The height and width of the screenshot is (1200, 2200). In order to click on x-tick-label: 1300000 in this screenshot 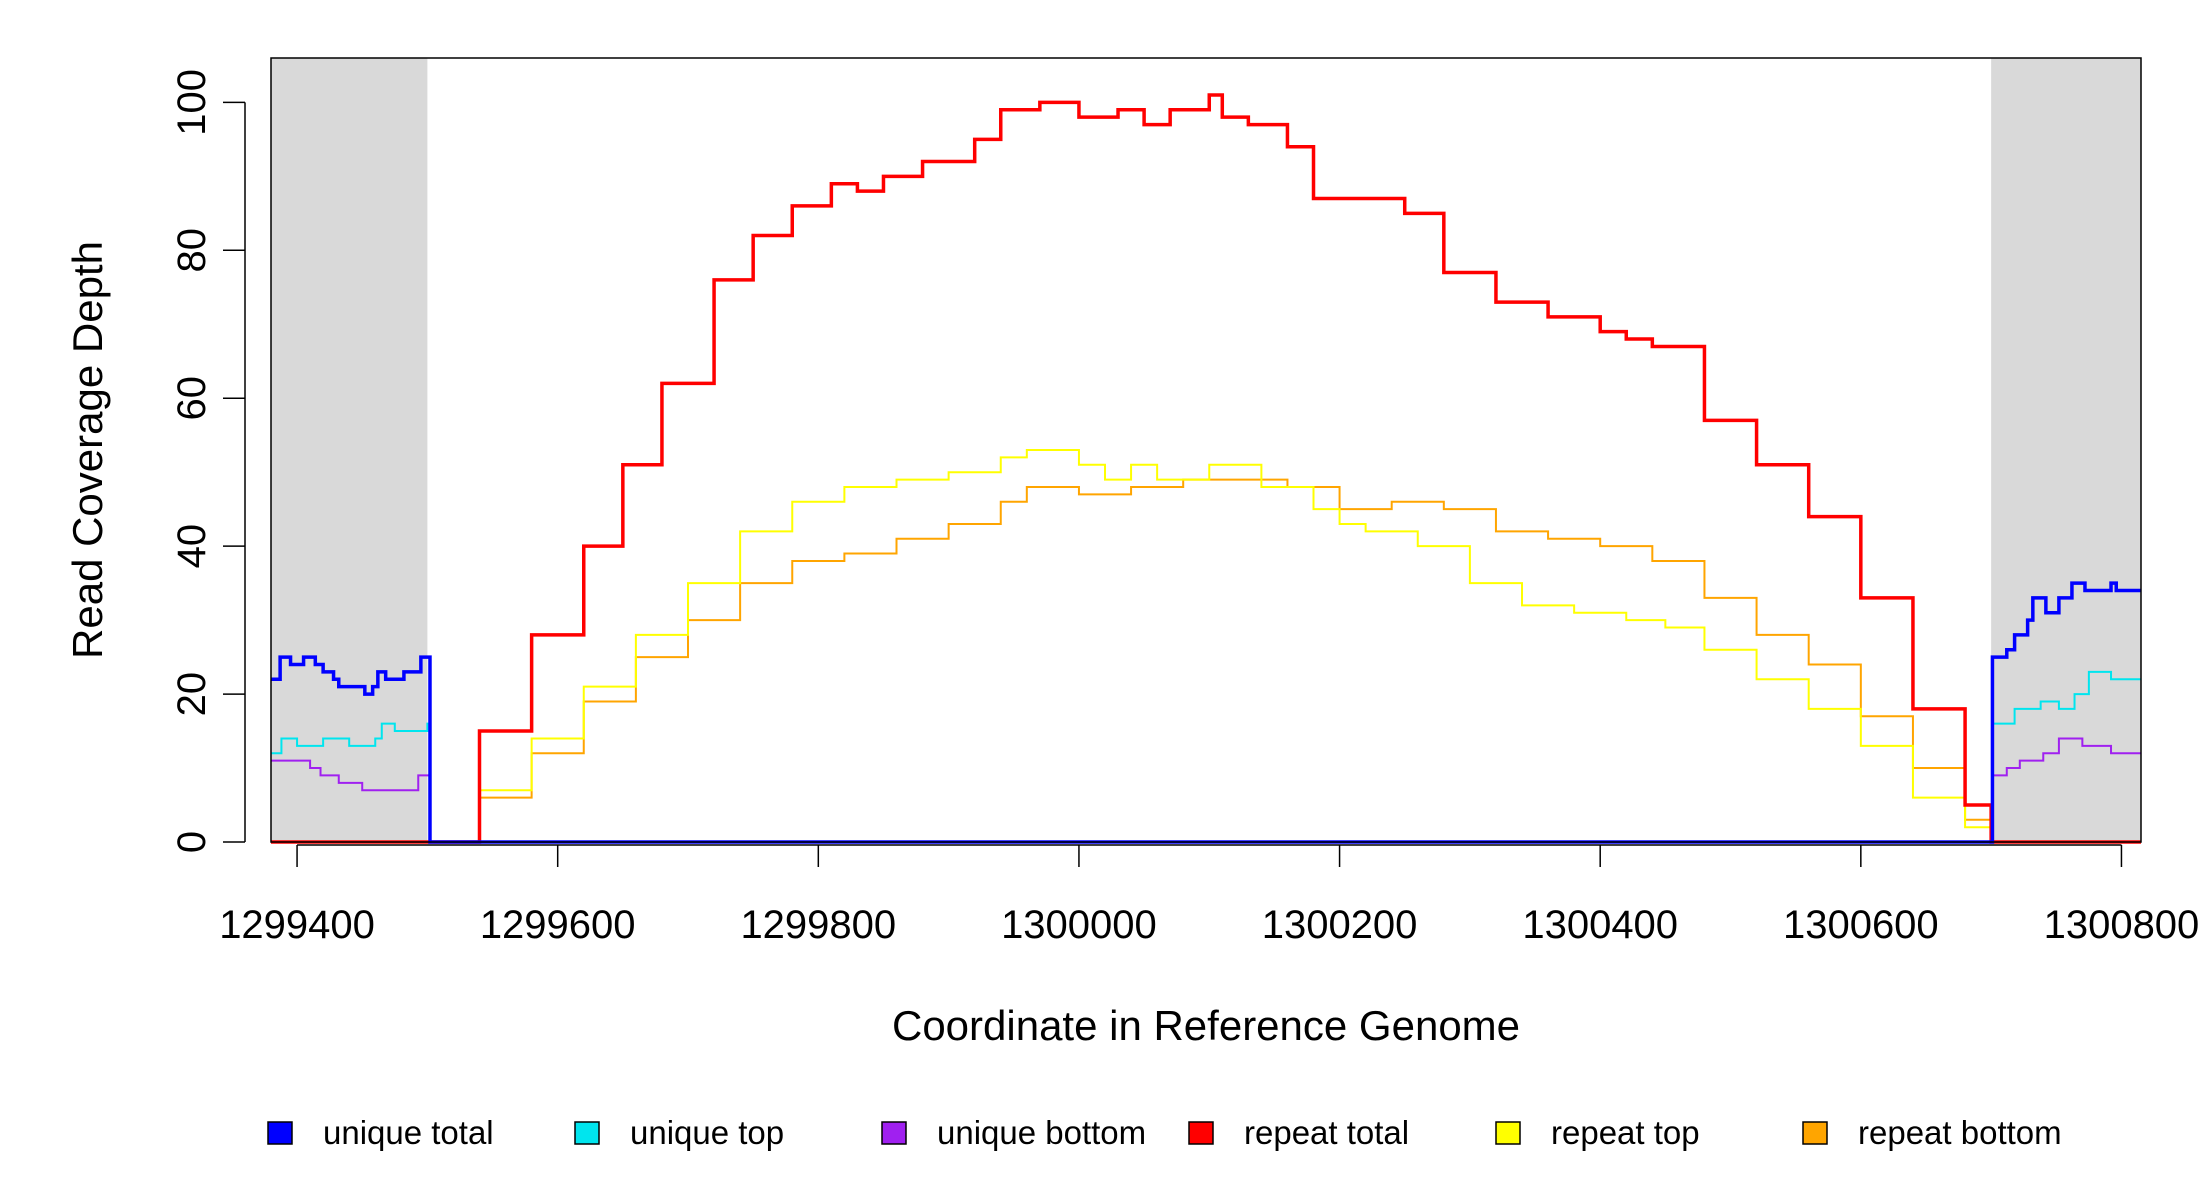, I will do `click(1079, 925)`.